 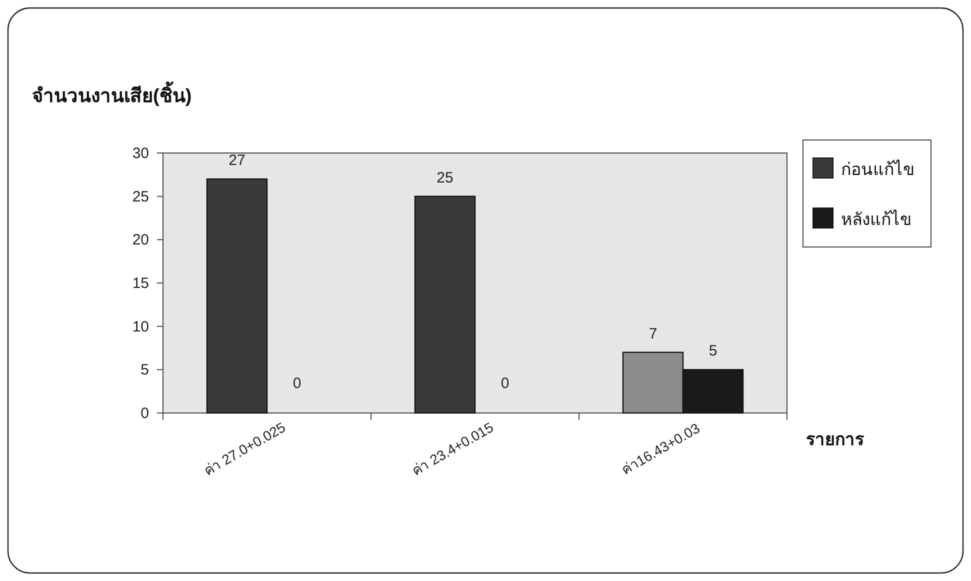 I want to click on data-label: 5, so click(x=713, y=351).